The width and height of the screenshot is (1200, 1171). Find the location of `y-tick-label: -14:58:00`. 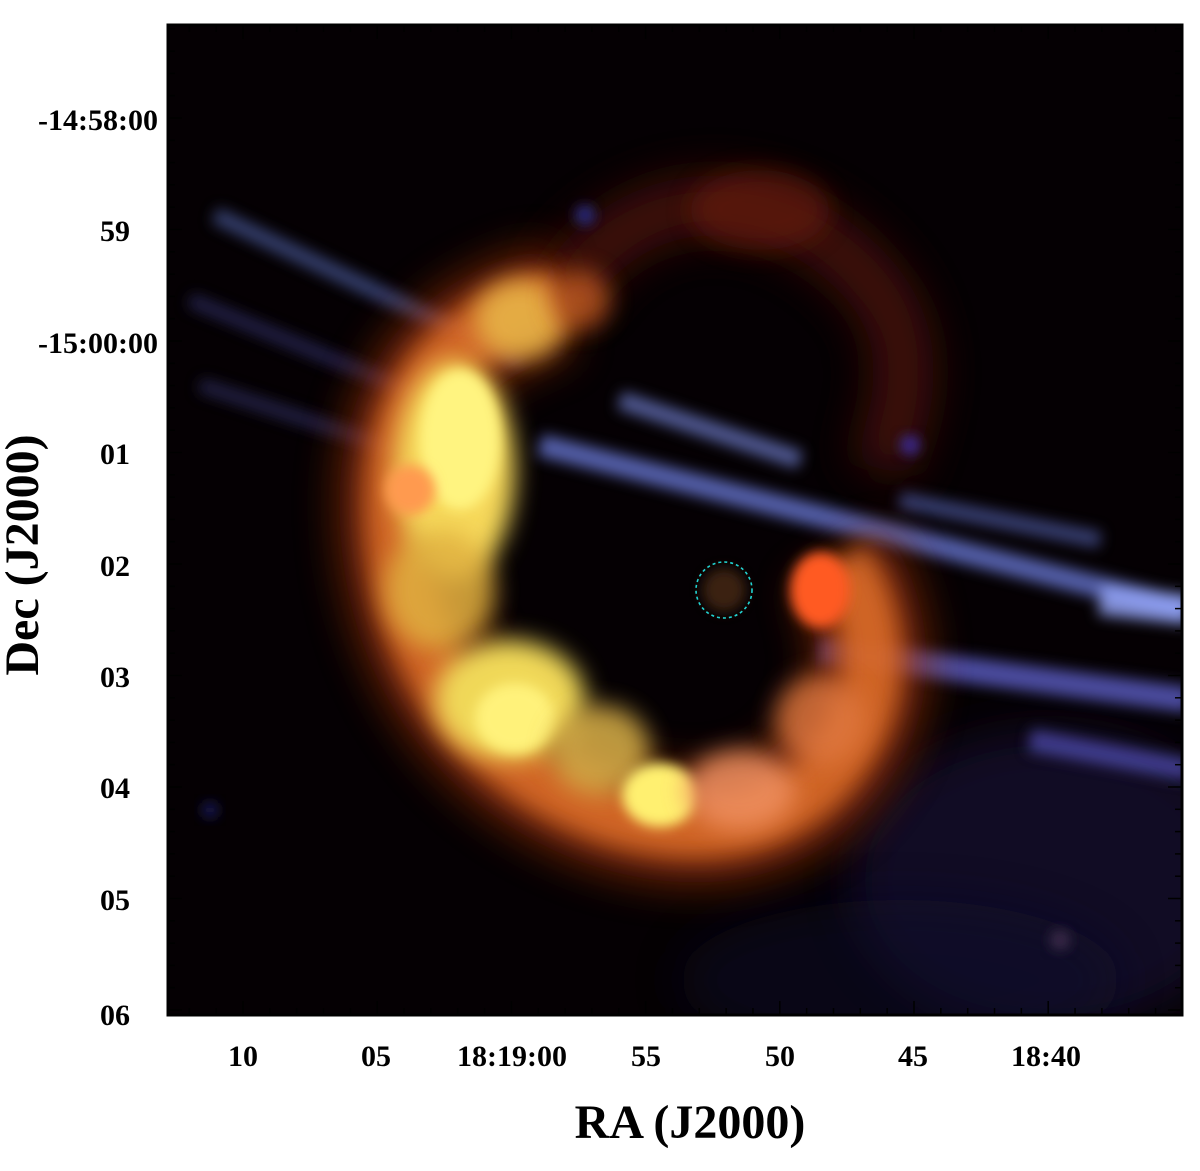

y-tick-label: -14:58:00 is located at coordinates (98, 120).